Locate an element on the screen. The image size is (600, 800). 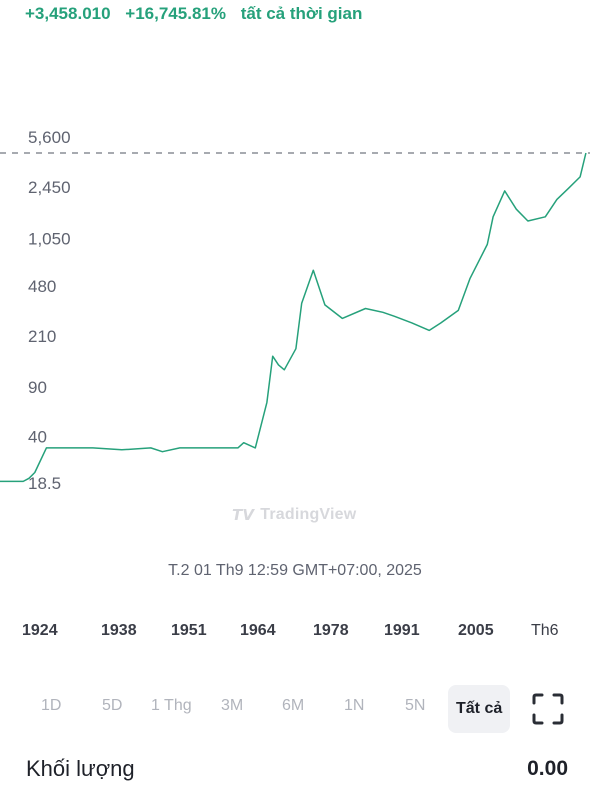
x-tick-label: 1991 is located at coordinates (402, 630).